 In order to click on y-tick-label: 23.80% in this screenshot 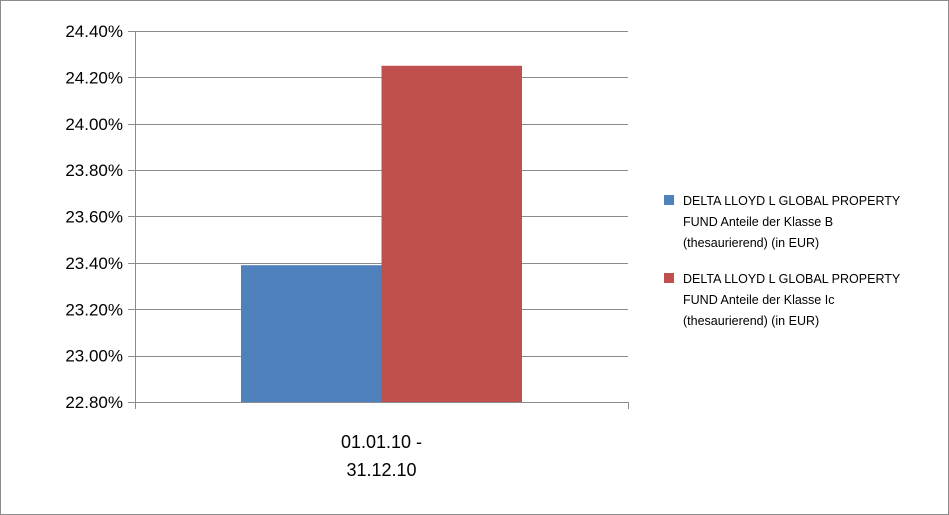, I will do `click(94, 170)`.